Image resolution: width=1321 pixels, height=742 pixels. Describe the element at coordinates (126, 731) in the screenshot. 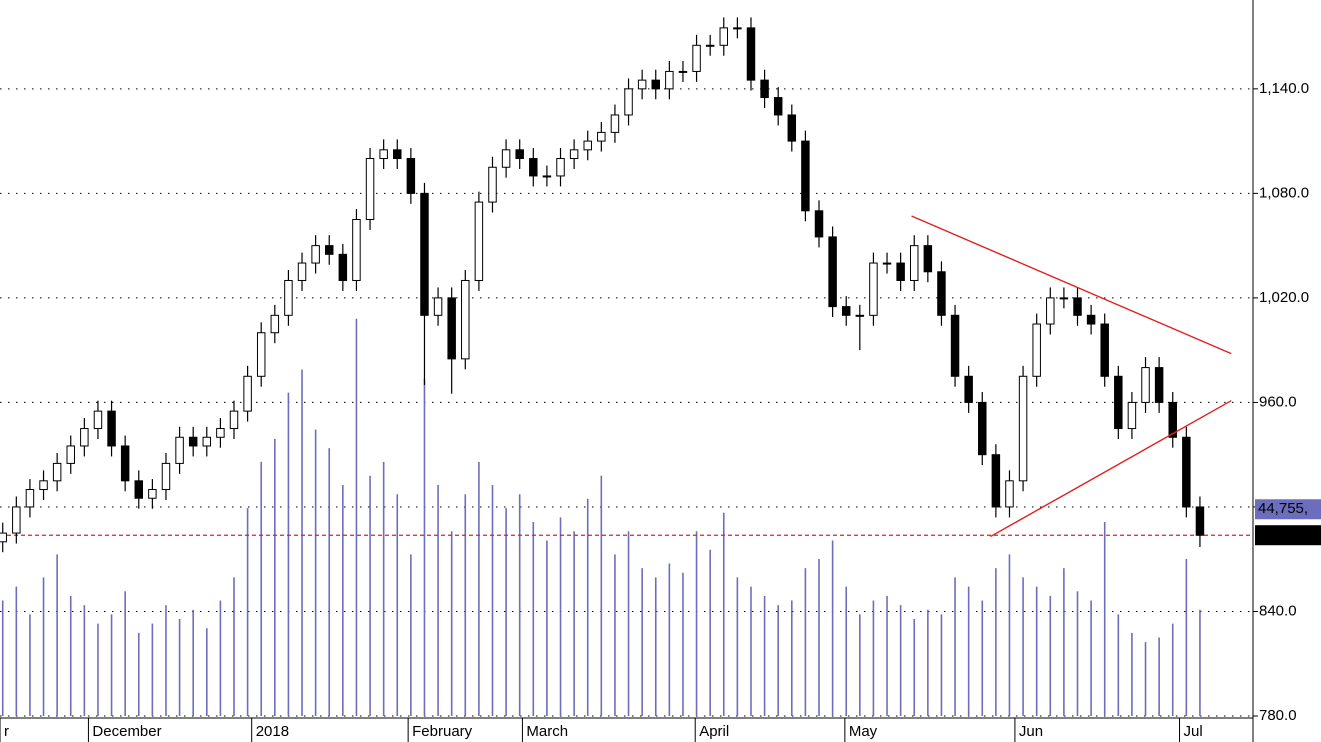

I see `x-tick-label: December` at that location.